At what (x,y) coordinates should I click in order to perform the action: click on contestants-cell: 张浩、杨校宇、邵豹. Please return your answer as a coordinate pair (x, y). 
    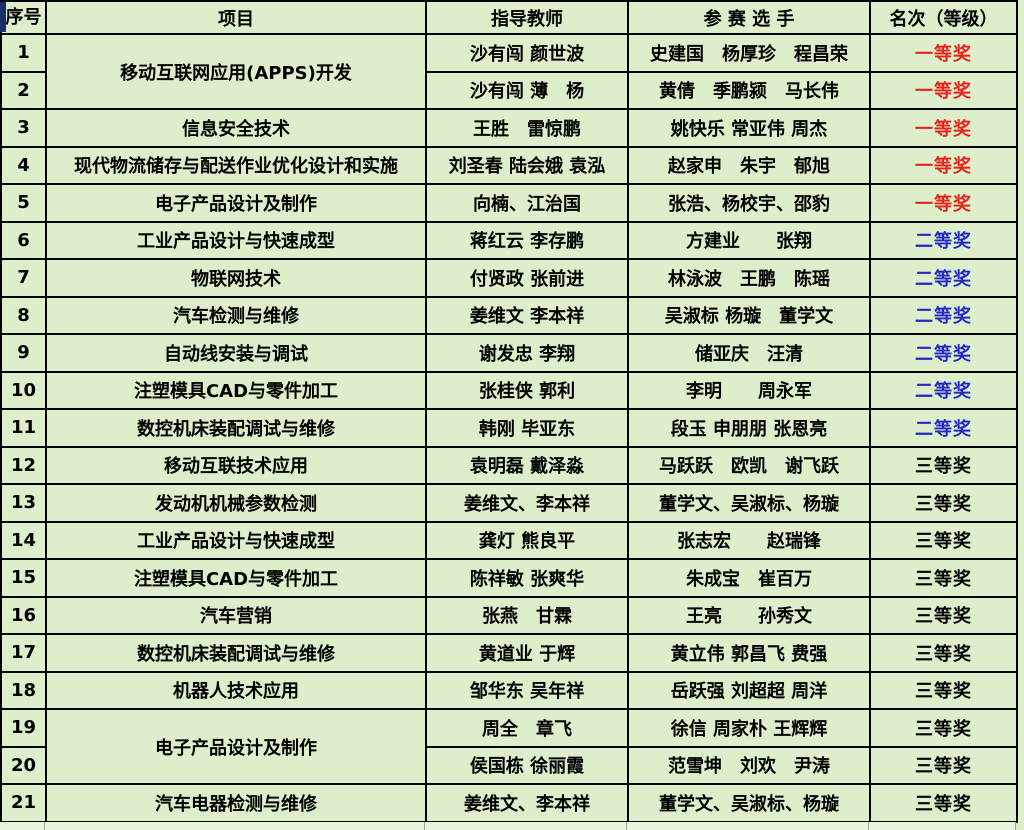
    Looking at the image, I should click on (749, 203).